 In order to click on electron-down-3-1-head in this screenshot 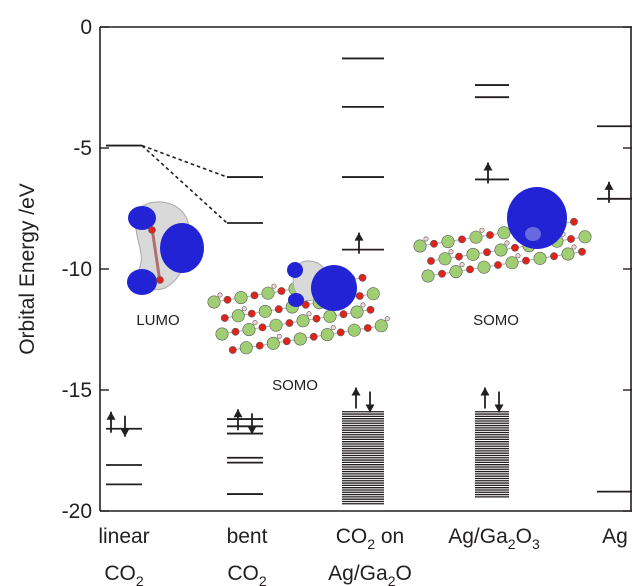, I will do `click(499, 408)`.